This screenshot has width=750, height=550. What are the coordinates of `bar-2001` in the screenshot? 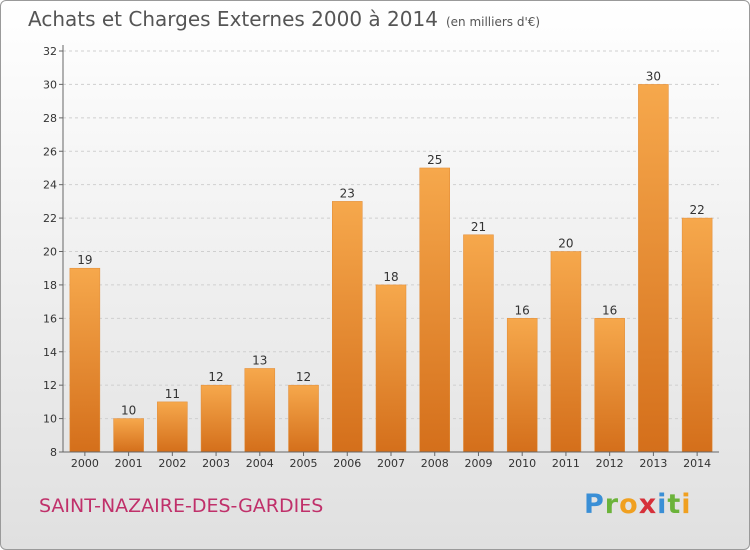 It's located at (128, 435).